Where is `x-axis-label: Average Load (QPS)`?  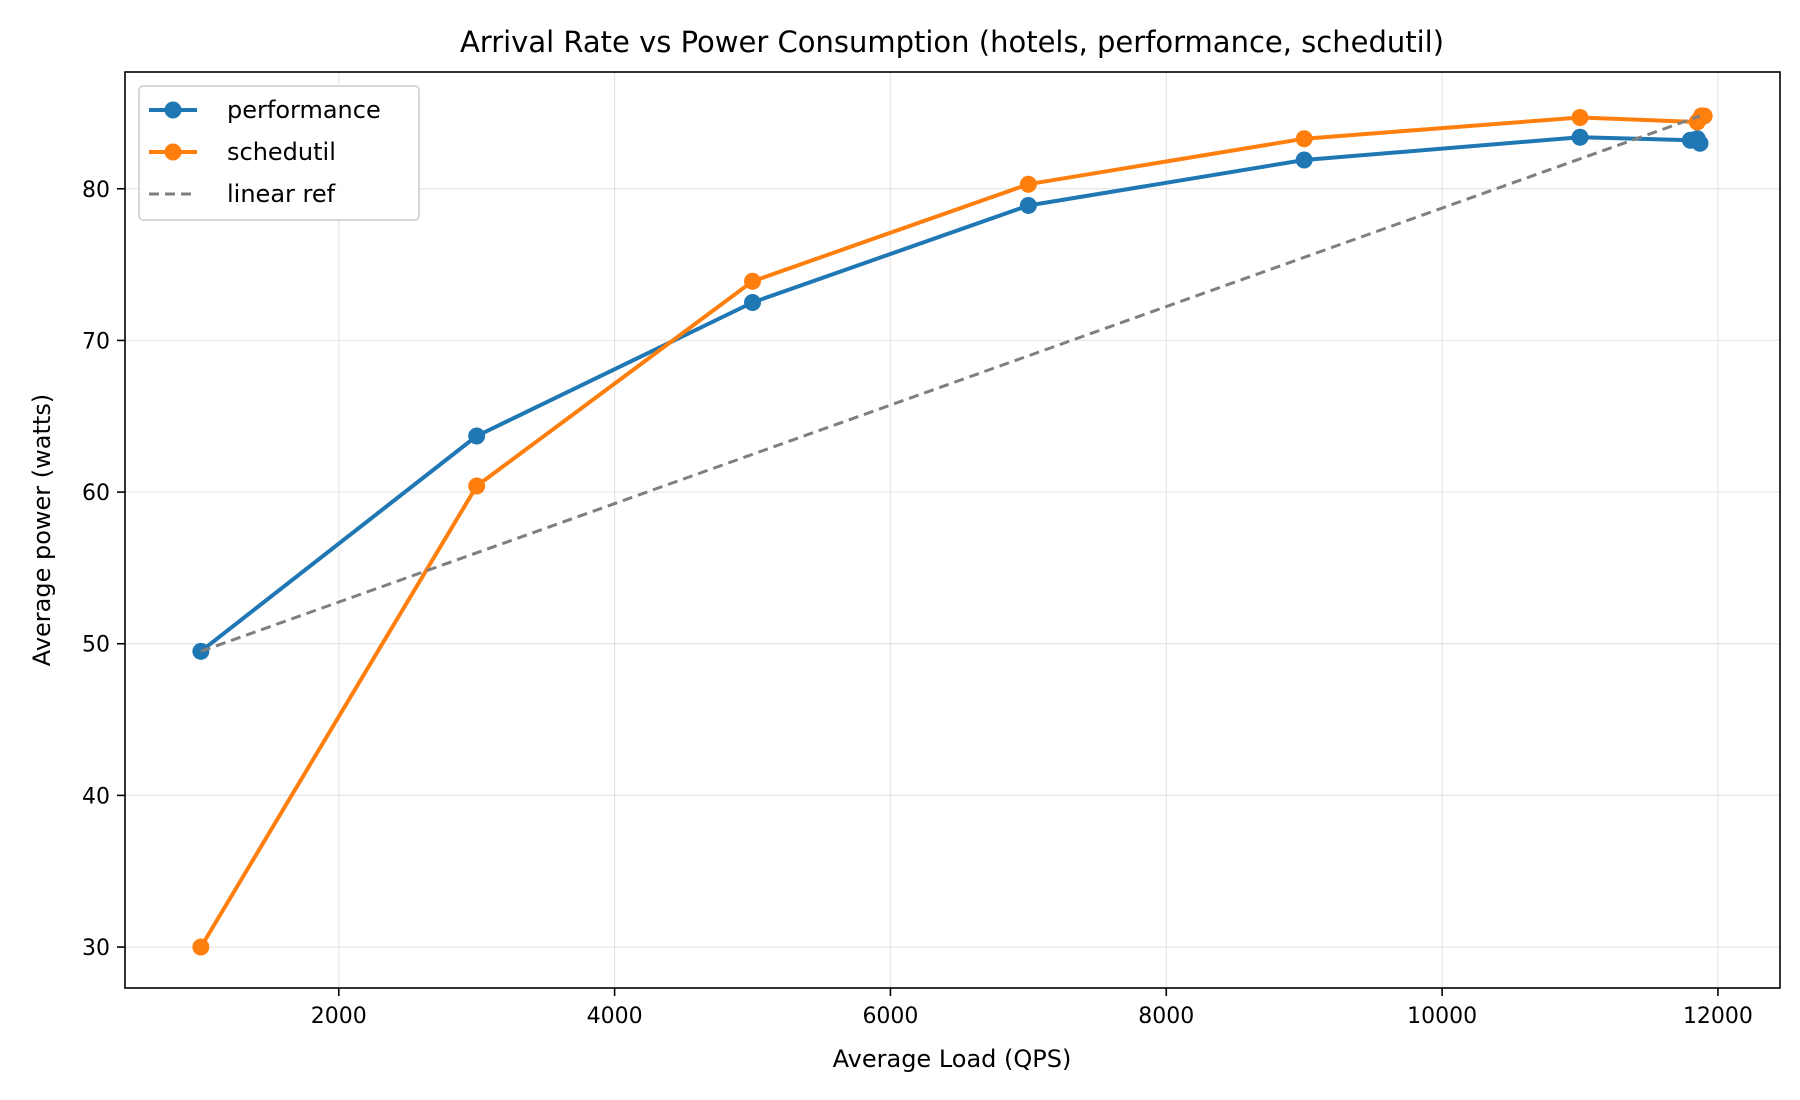 x-axis-label: Average Load (QPS) is located at coordinates (952, 1059).